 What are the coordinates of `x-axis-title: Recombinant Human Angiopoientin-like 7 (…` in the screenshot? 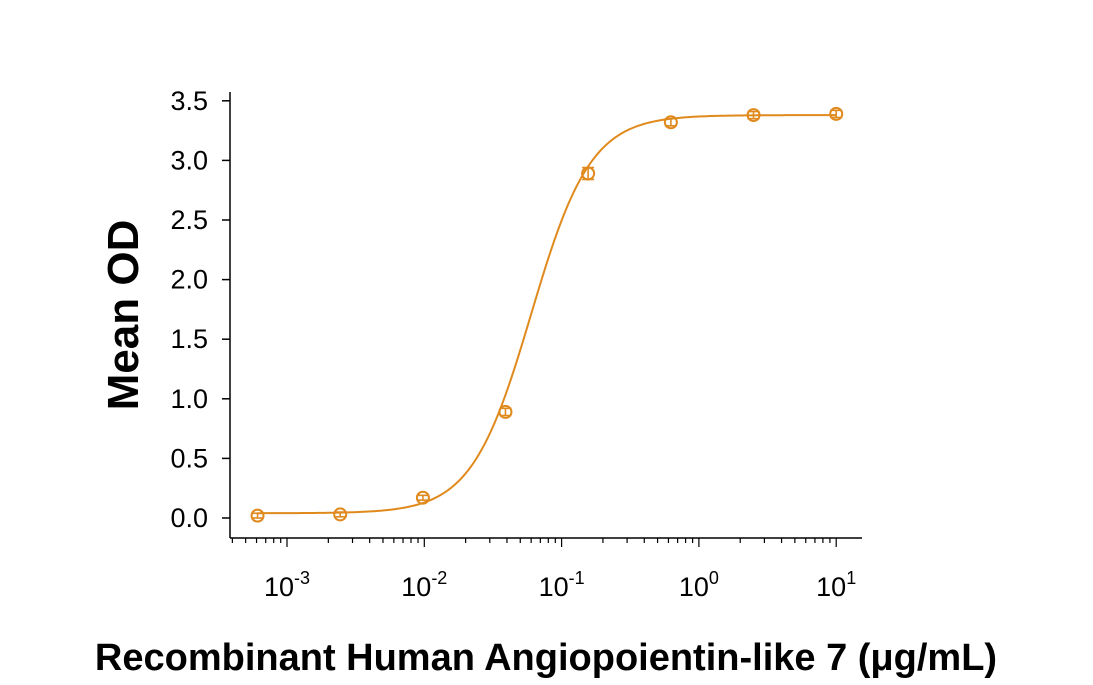 It's located at (546, 658).